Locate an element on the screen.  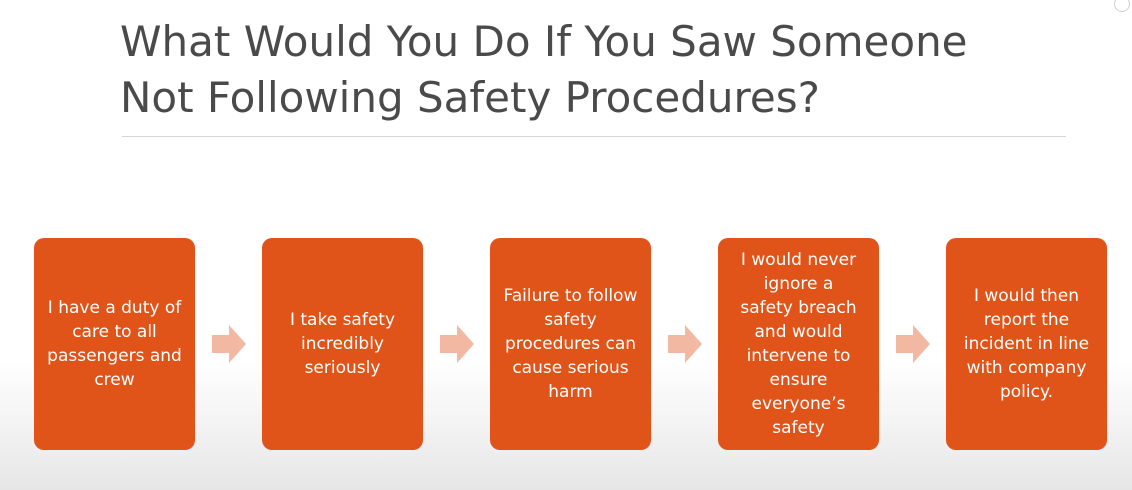
slide-title-line-1: What Would You Do If You Saw Someone is located at coordinates (544, 41).